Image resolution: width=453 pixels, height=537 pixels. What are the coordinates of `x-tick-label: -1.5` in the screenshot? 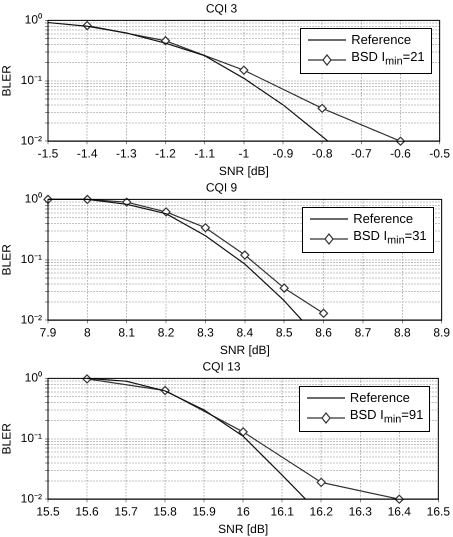 It's located at (48, 153).